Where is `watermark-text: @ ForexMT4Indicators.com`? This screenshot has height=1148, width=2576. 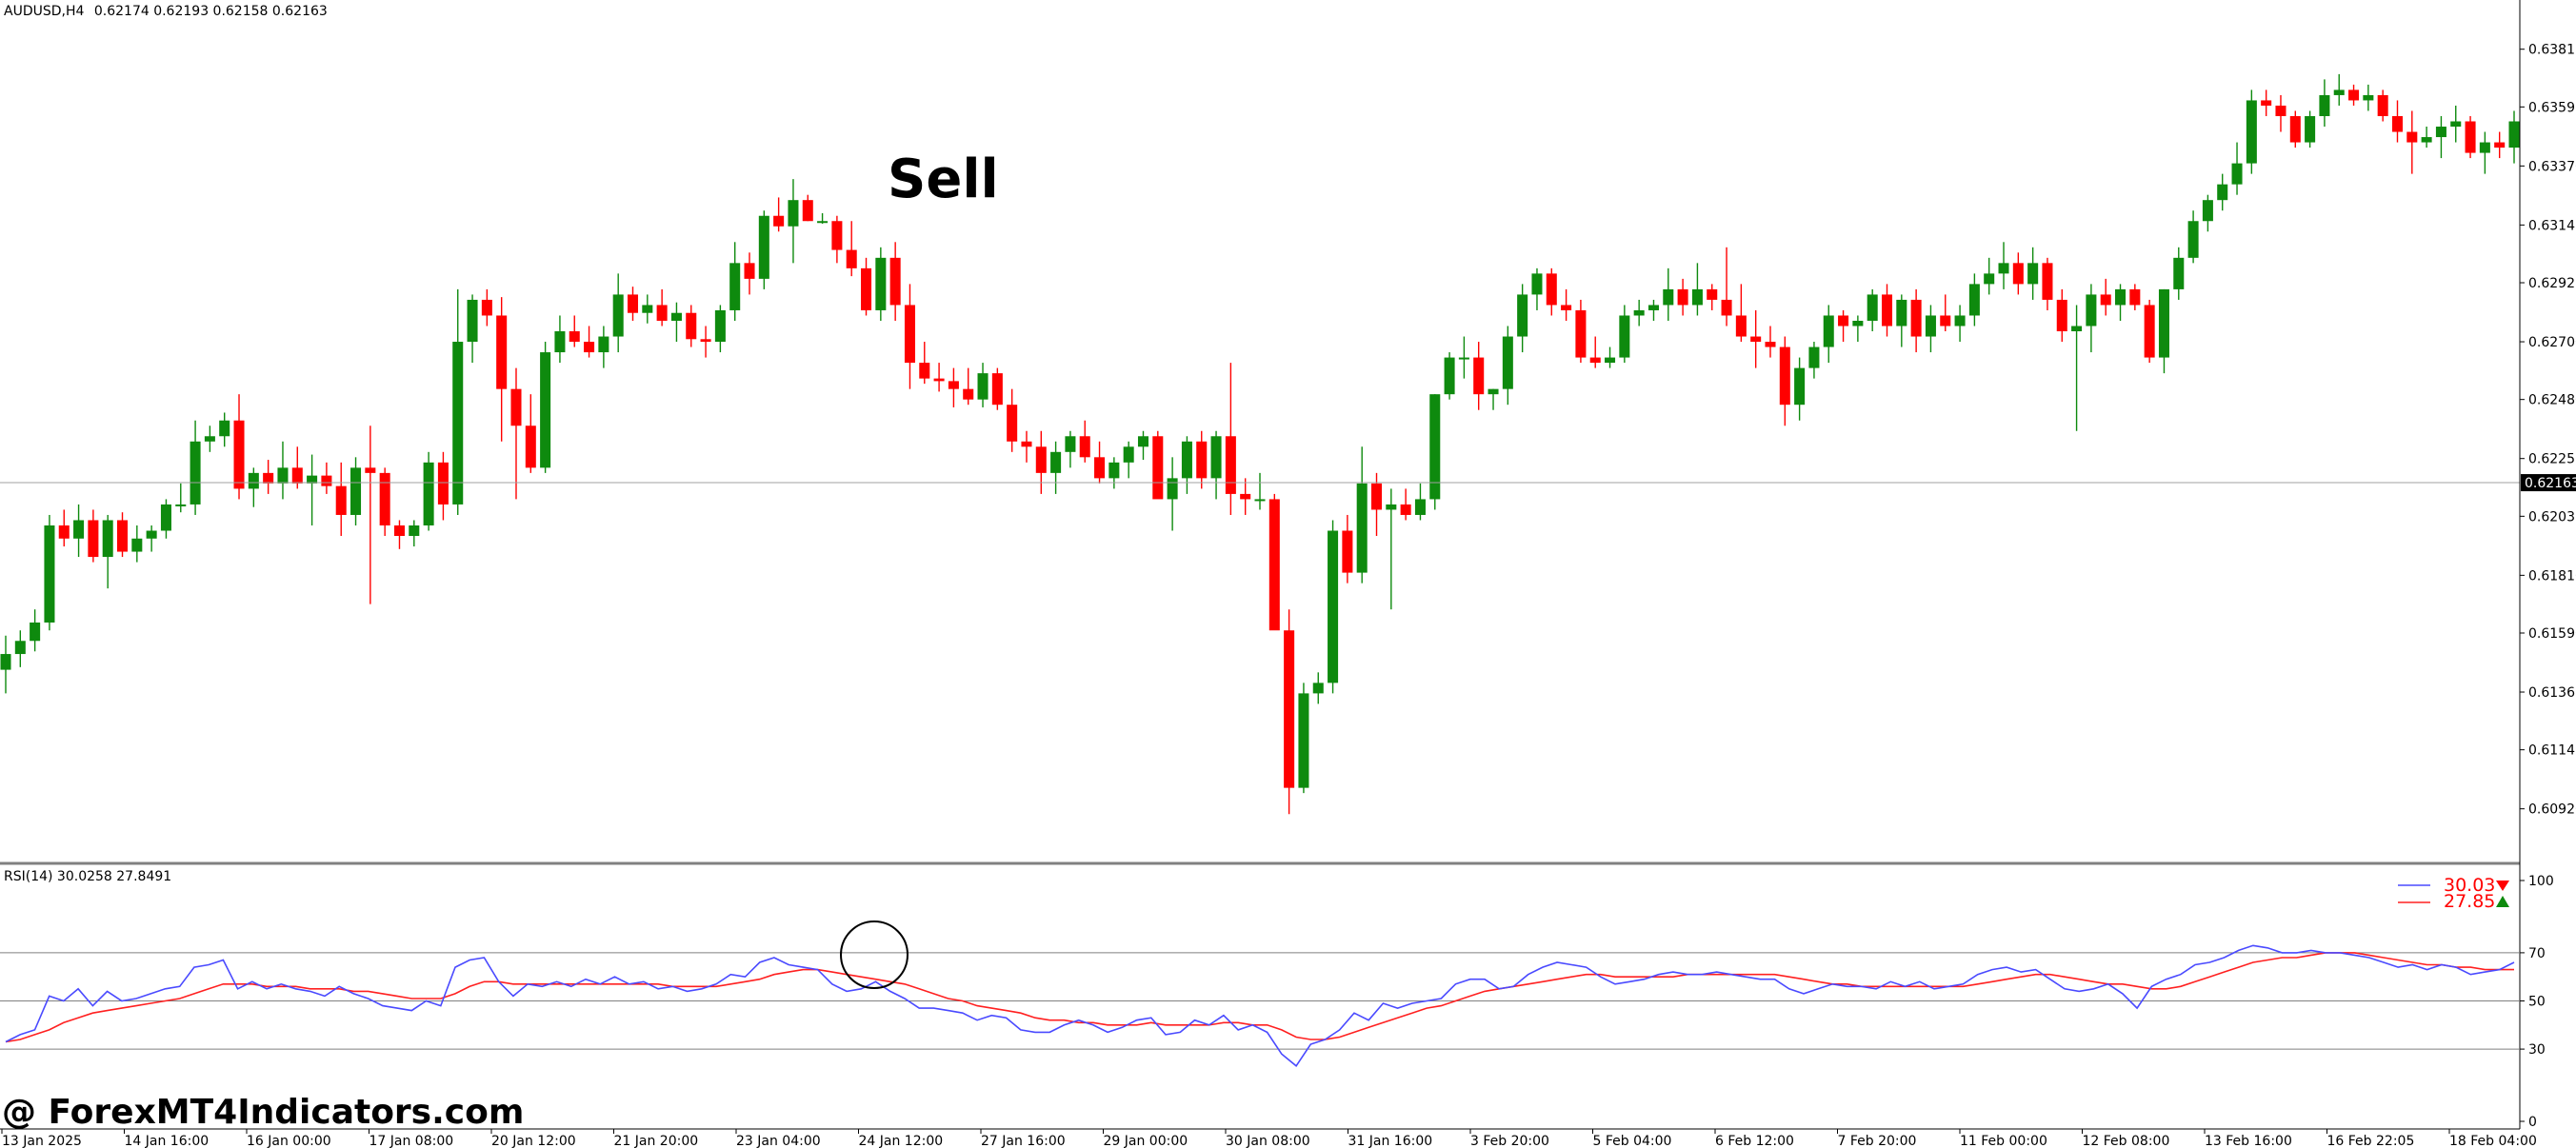 watermark-text: @ ForexMT4Indicators.com is located at coordinates (263, 1112).